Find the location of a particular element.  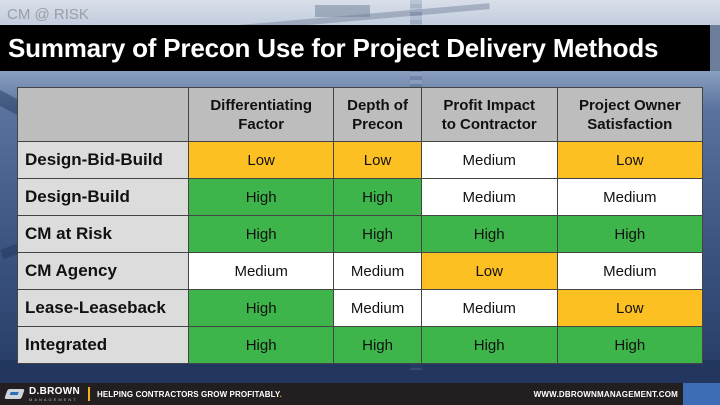

corner-cell is located at coordinates (103, 114).